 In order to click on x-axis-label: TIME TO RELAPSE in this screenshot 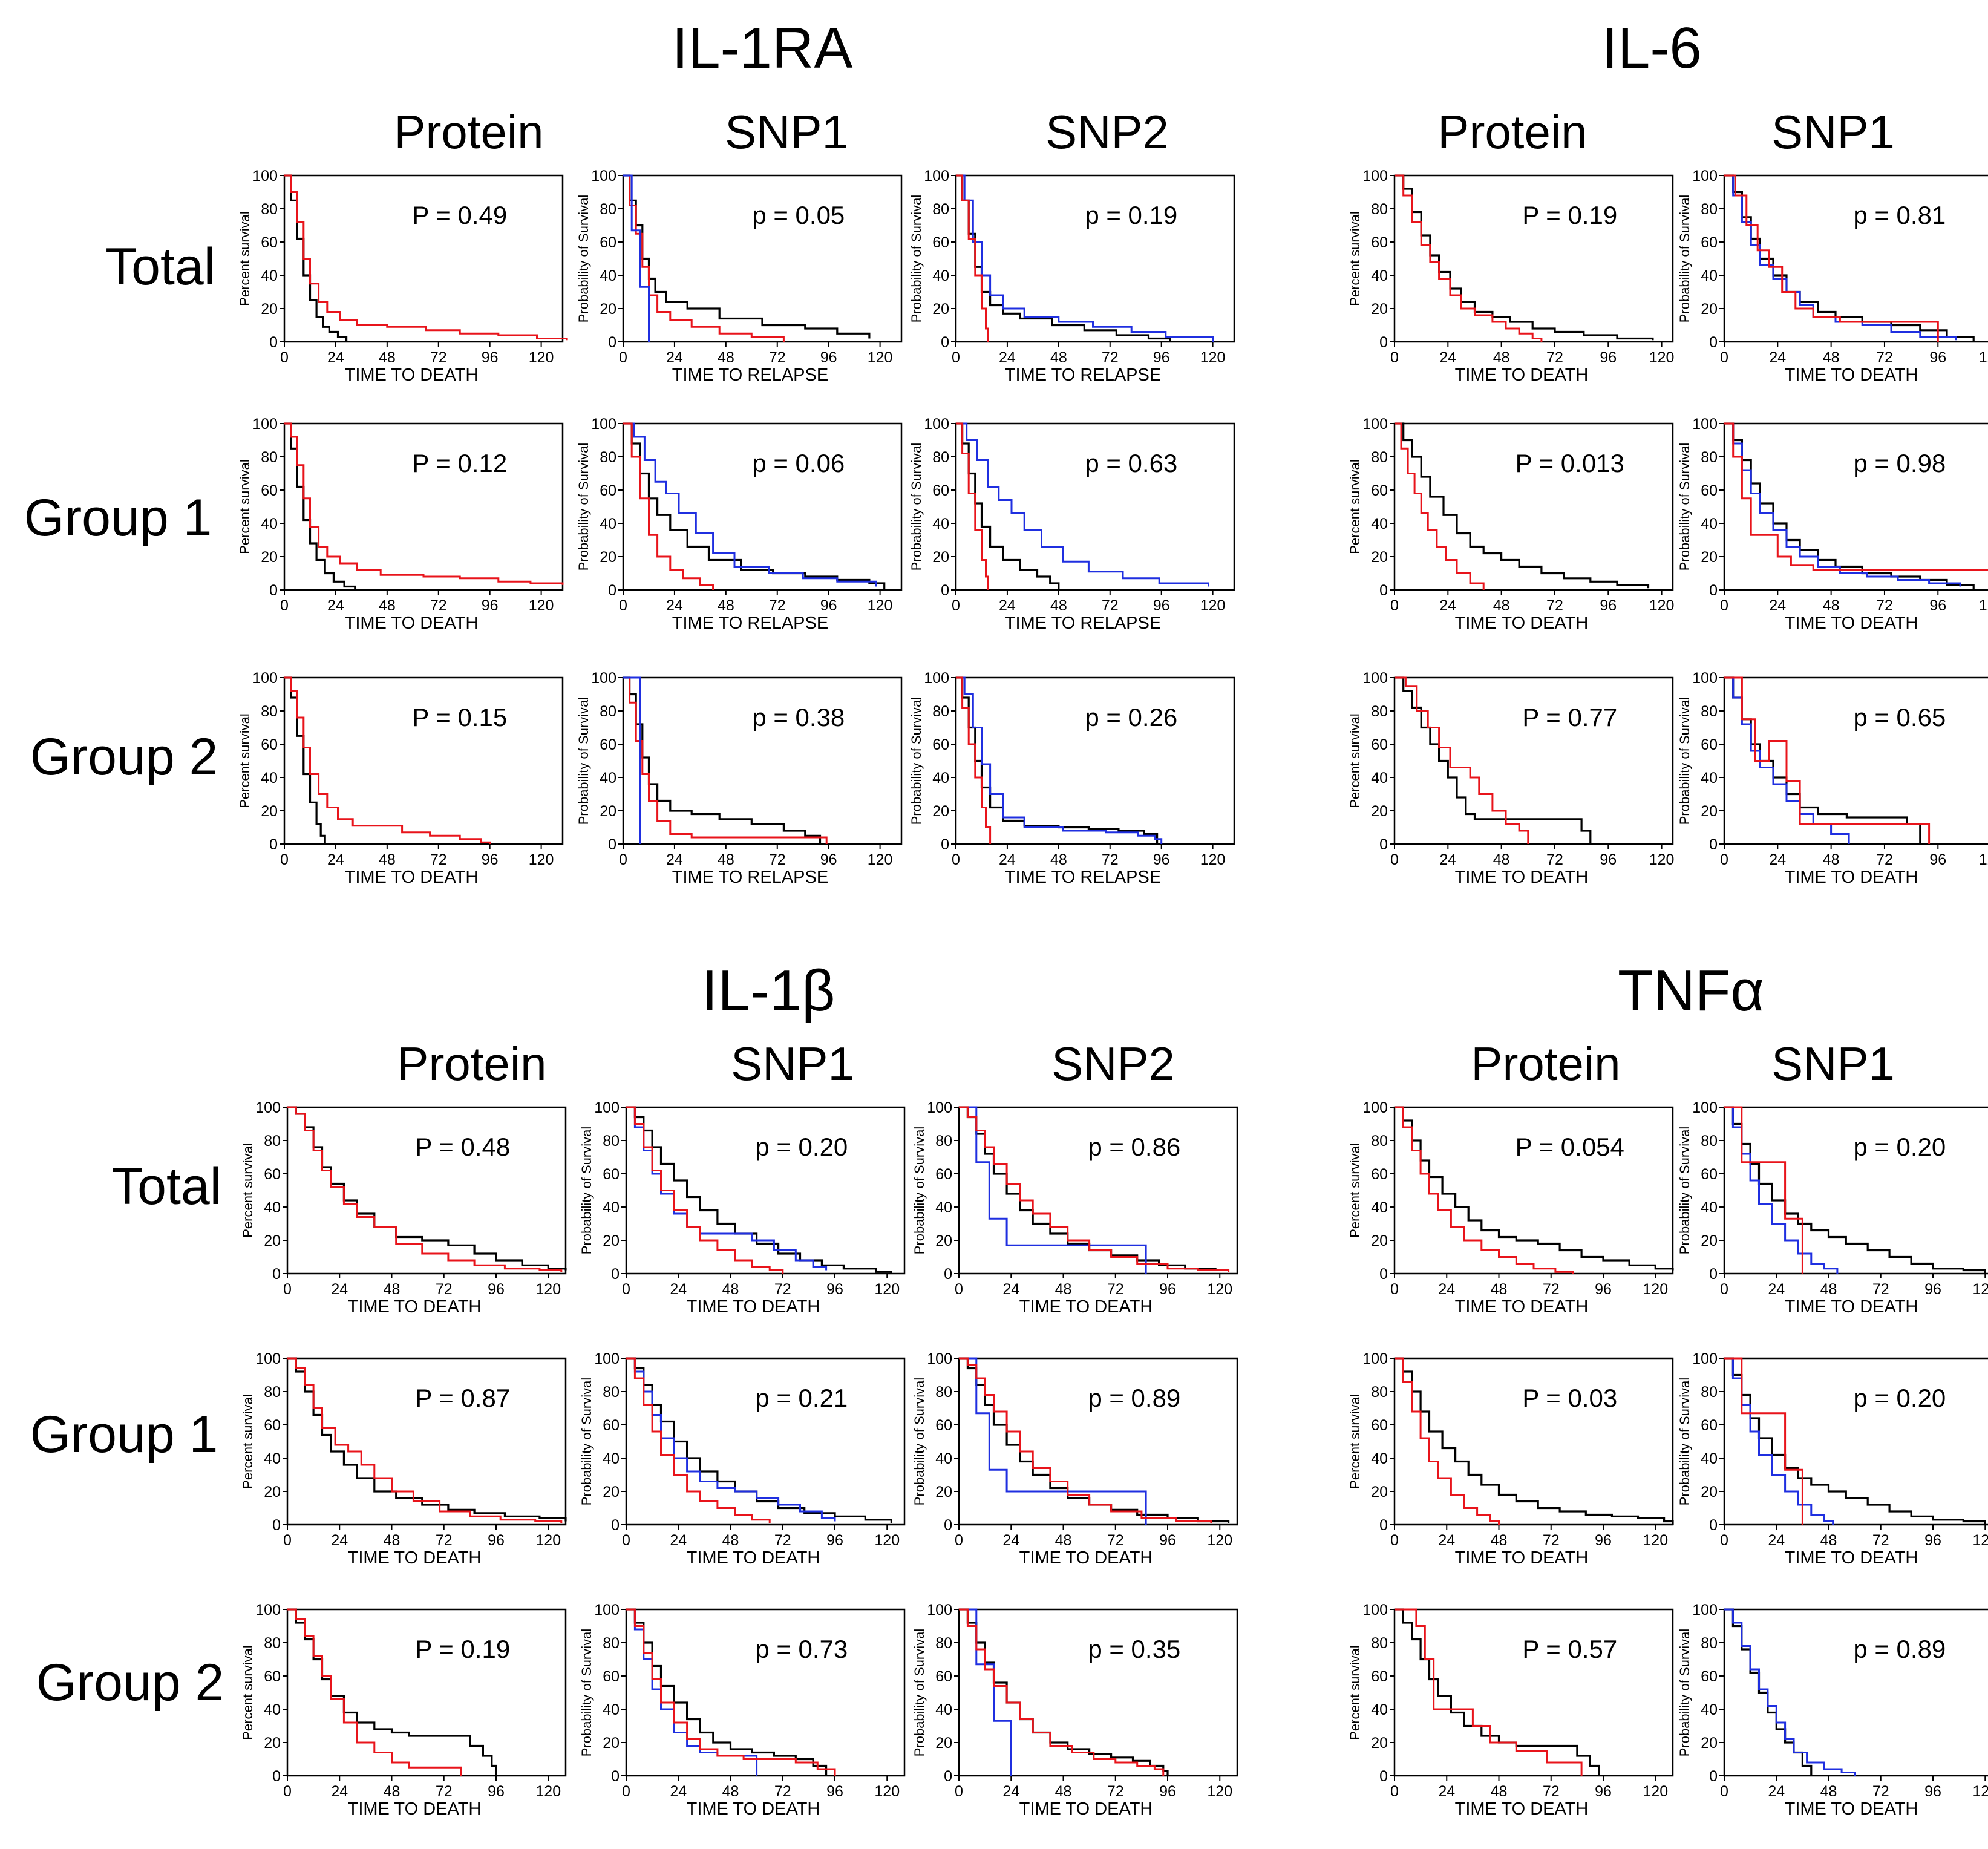, I will do `click(1083, 375)`.